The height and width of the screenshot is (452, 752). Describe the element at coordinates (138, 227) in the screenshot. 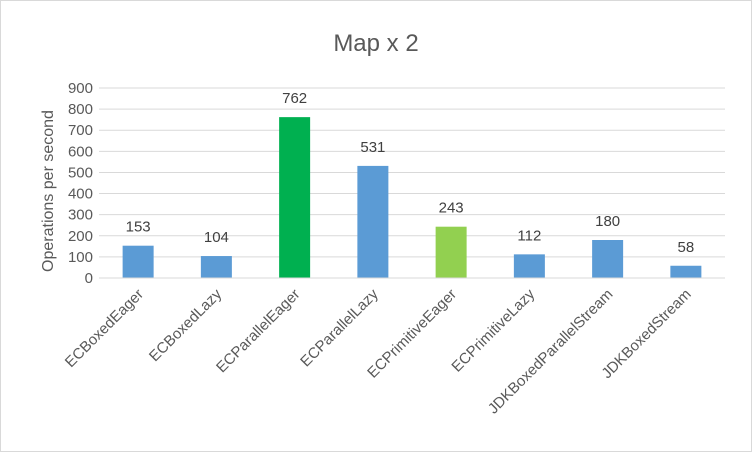

I see `data-label: 153` at that location.